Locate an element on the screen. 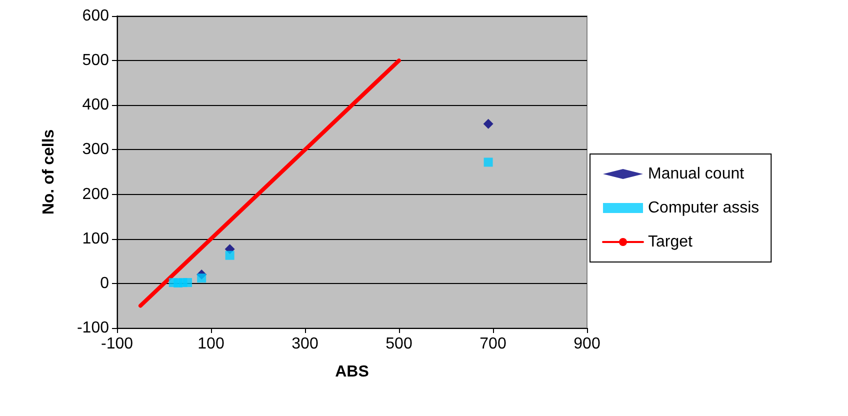 The image size is (848, 416). x-tick-label: -100 is located at coordinates (117, 344).